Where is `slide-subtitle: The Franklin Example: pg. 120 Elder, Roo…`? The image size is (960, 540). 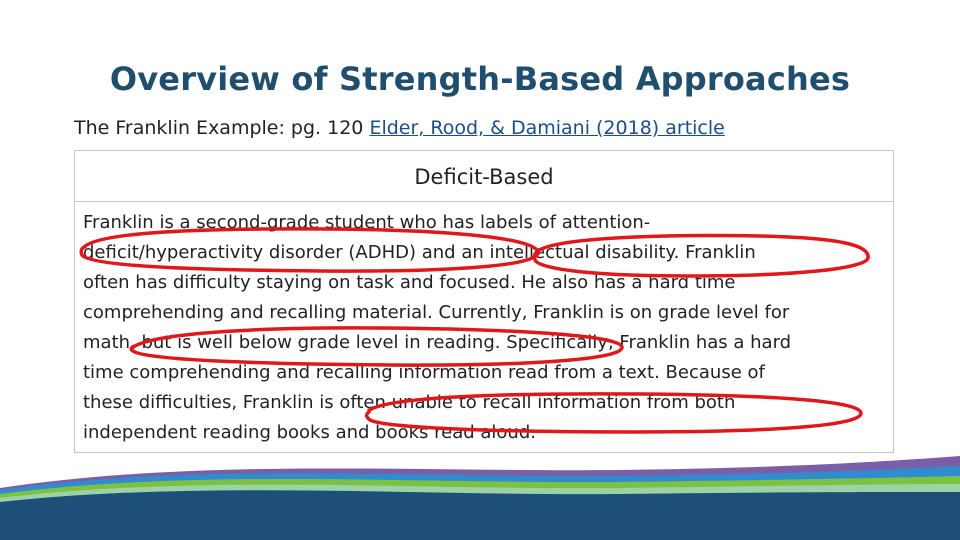
slide-subtitle: The Franklin Example: pg. 120 Elder, Roo… is located at coordinates (399, 128).